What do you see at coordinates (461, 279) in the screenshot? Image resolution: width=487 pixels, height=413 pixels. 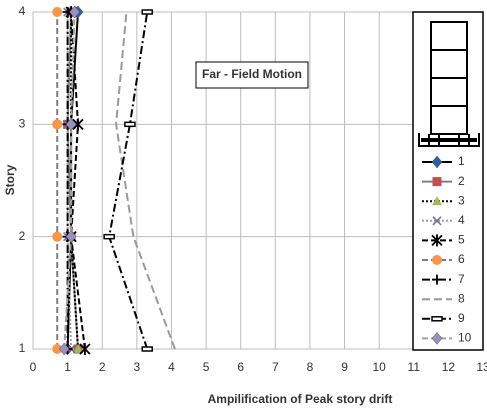 I see `legend-label: 7` at bounding box center [461, 279].